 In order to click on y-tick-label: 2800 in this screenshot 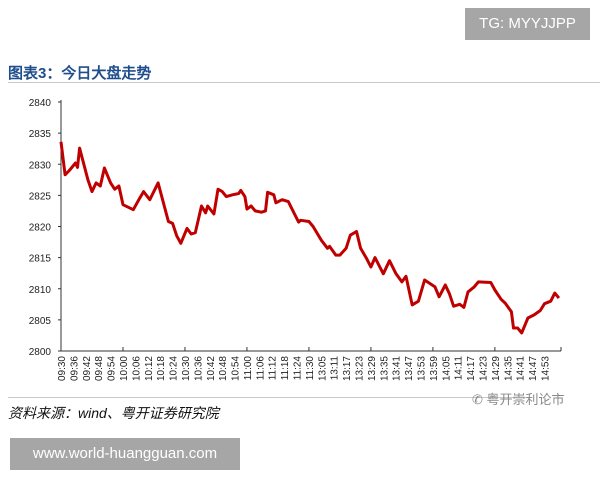, I will do `click(40, 352)`.